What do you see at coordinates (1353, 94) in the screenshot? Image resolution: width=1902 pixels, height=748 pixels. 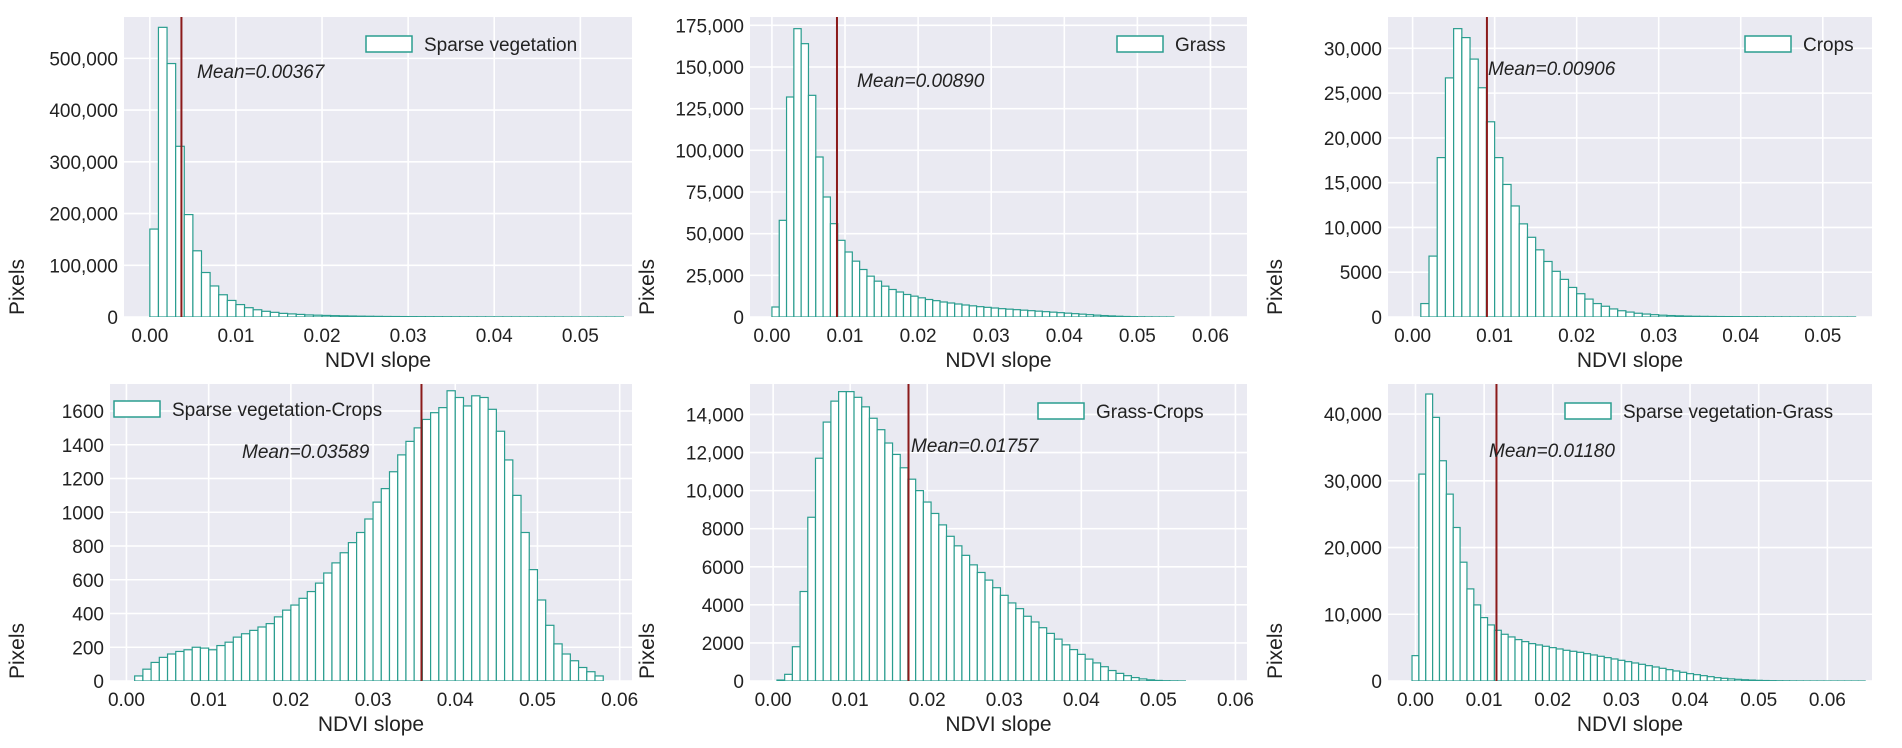 I see `y-tick-label: 25,000` at bounding box center [1353, 94].